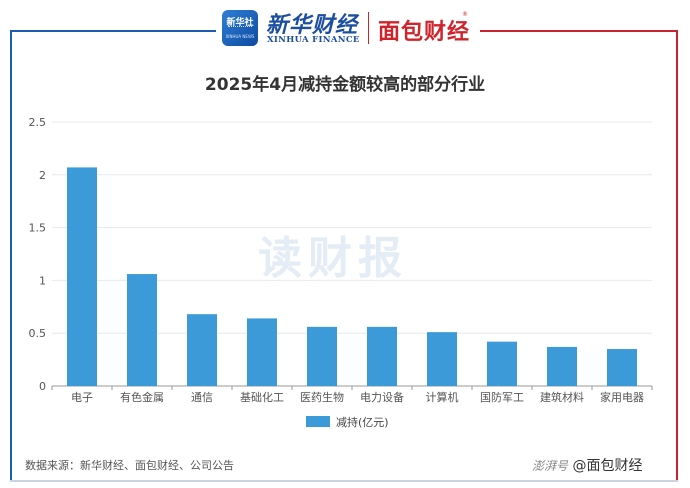  What do you see at coordinates (344, 481) in the screenshot?
I see `frame-bottom-rule` at bounding box center [344, 481].